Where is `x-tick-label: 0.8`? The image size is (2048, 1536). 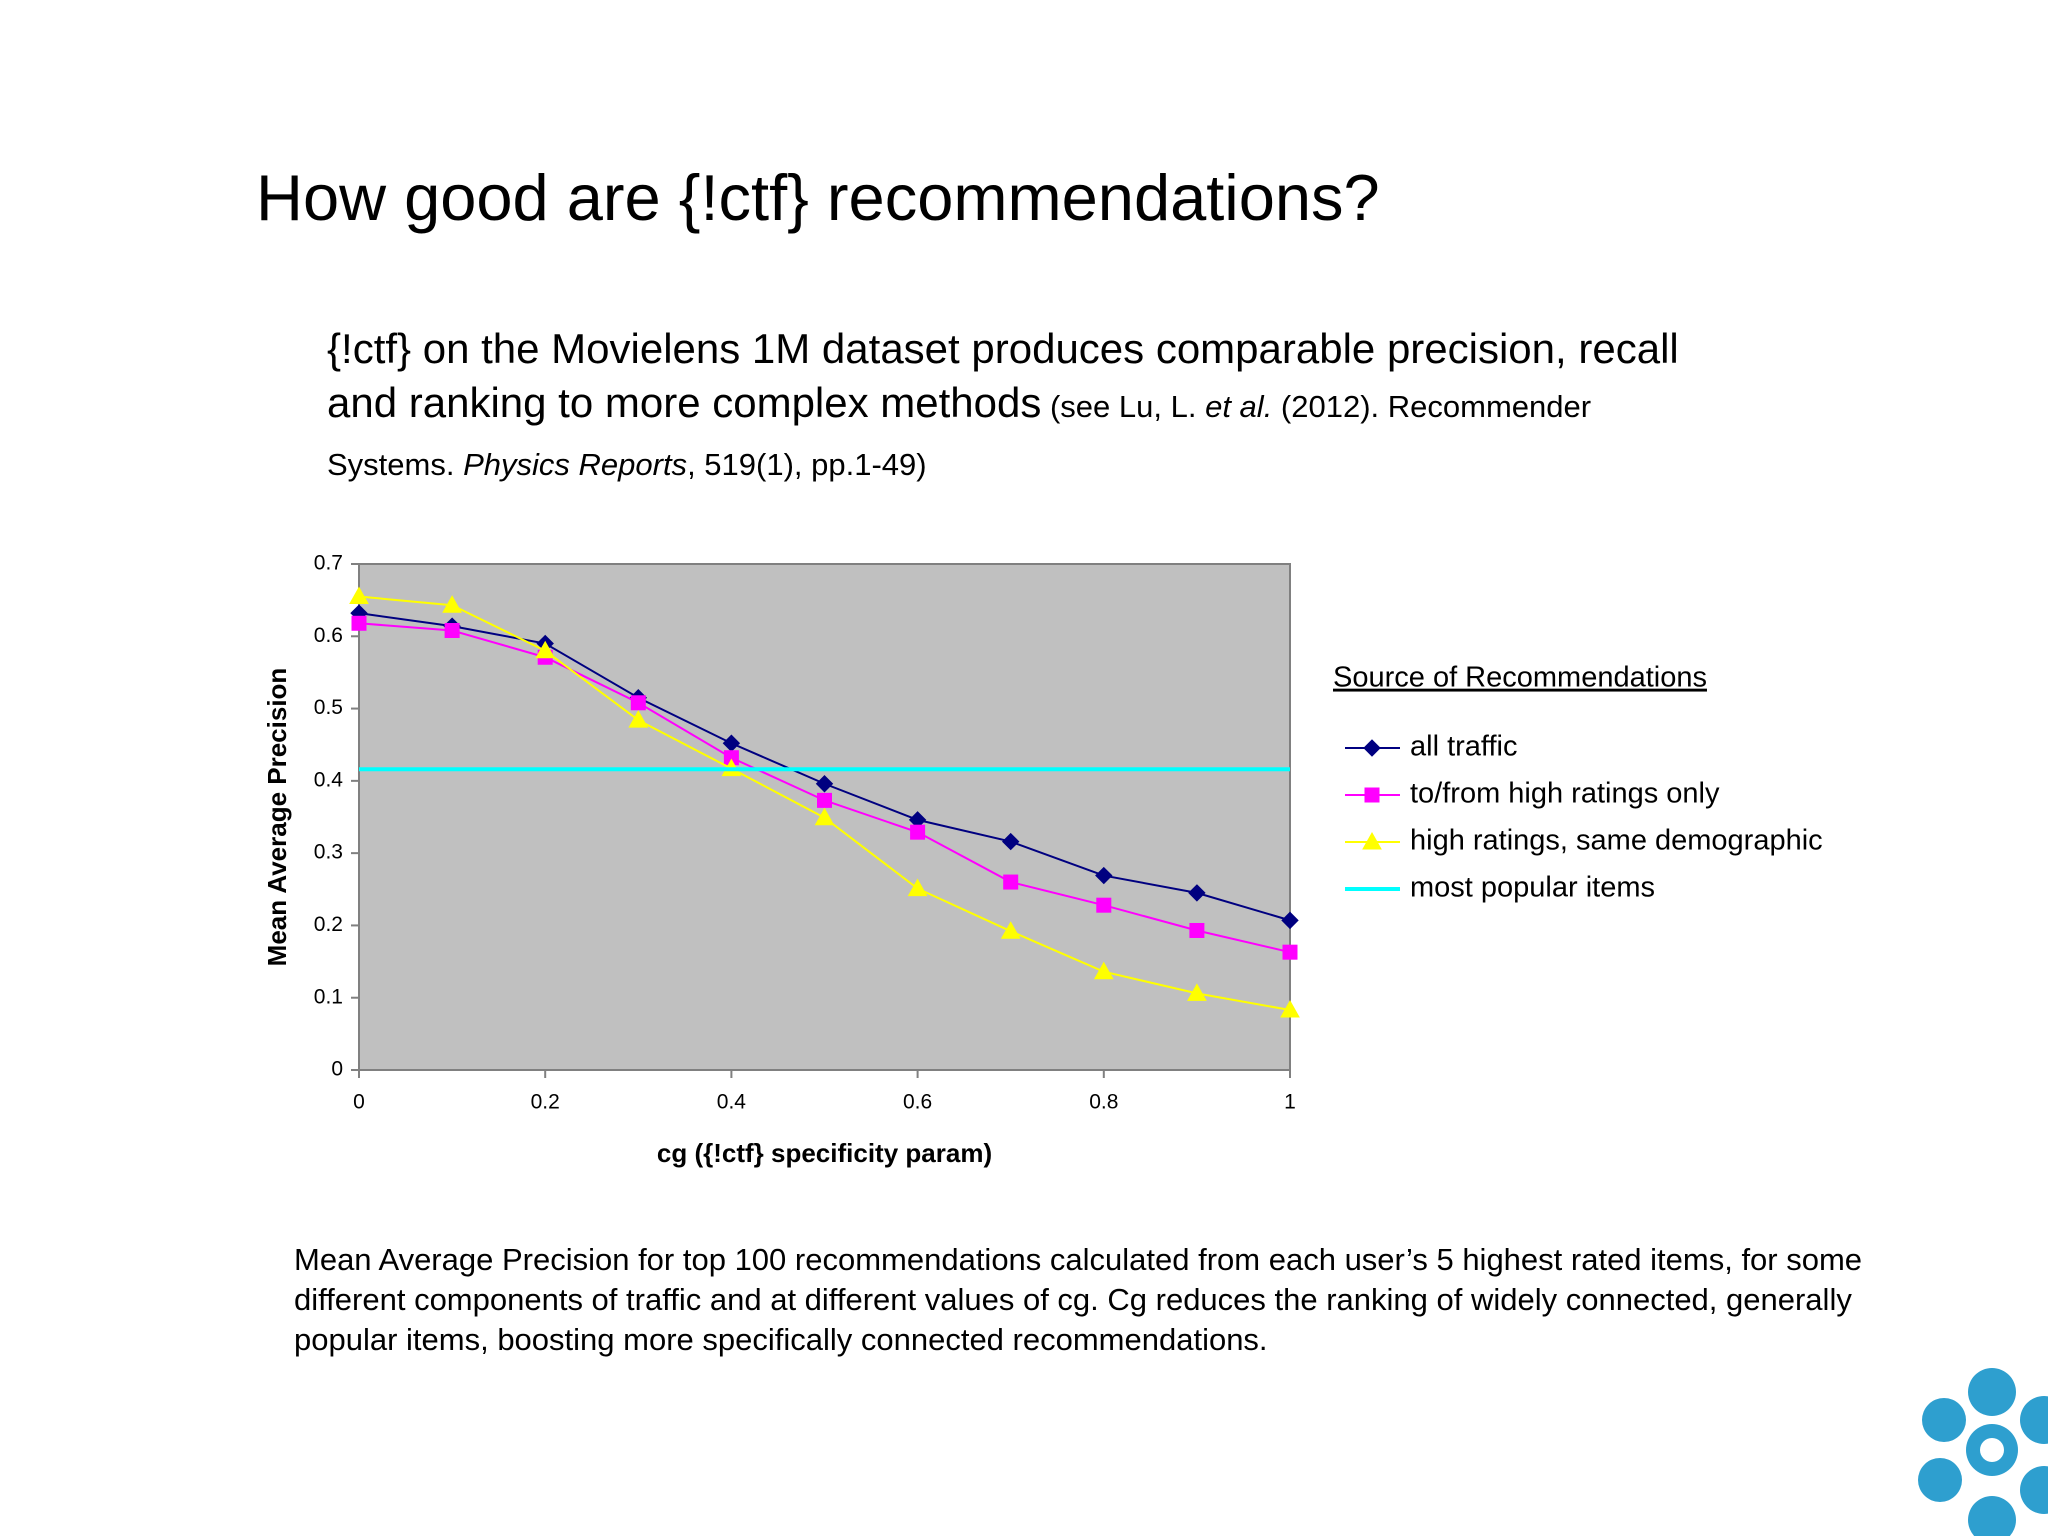 x-tick-label: 0.8 is located at coordinates (1103, 1102).